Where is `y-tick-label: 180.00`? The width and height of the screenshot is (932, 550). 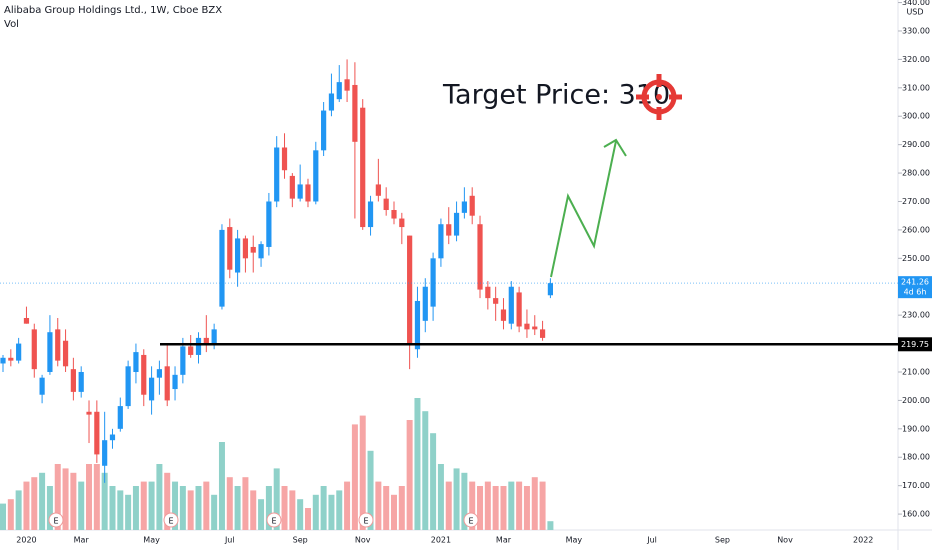
y-tick-label: 180.00 is located at coordinates (916, 457).